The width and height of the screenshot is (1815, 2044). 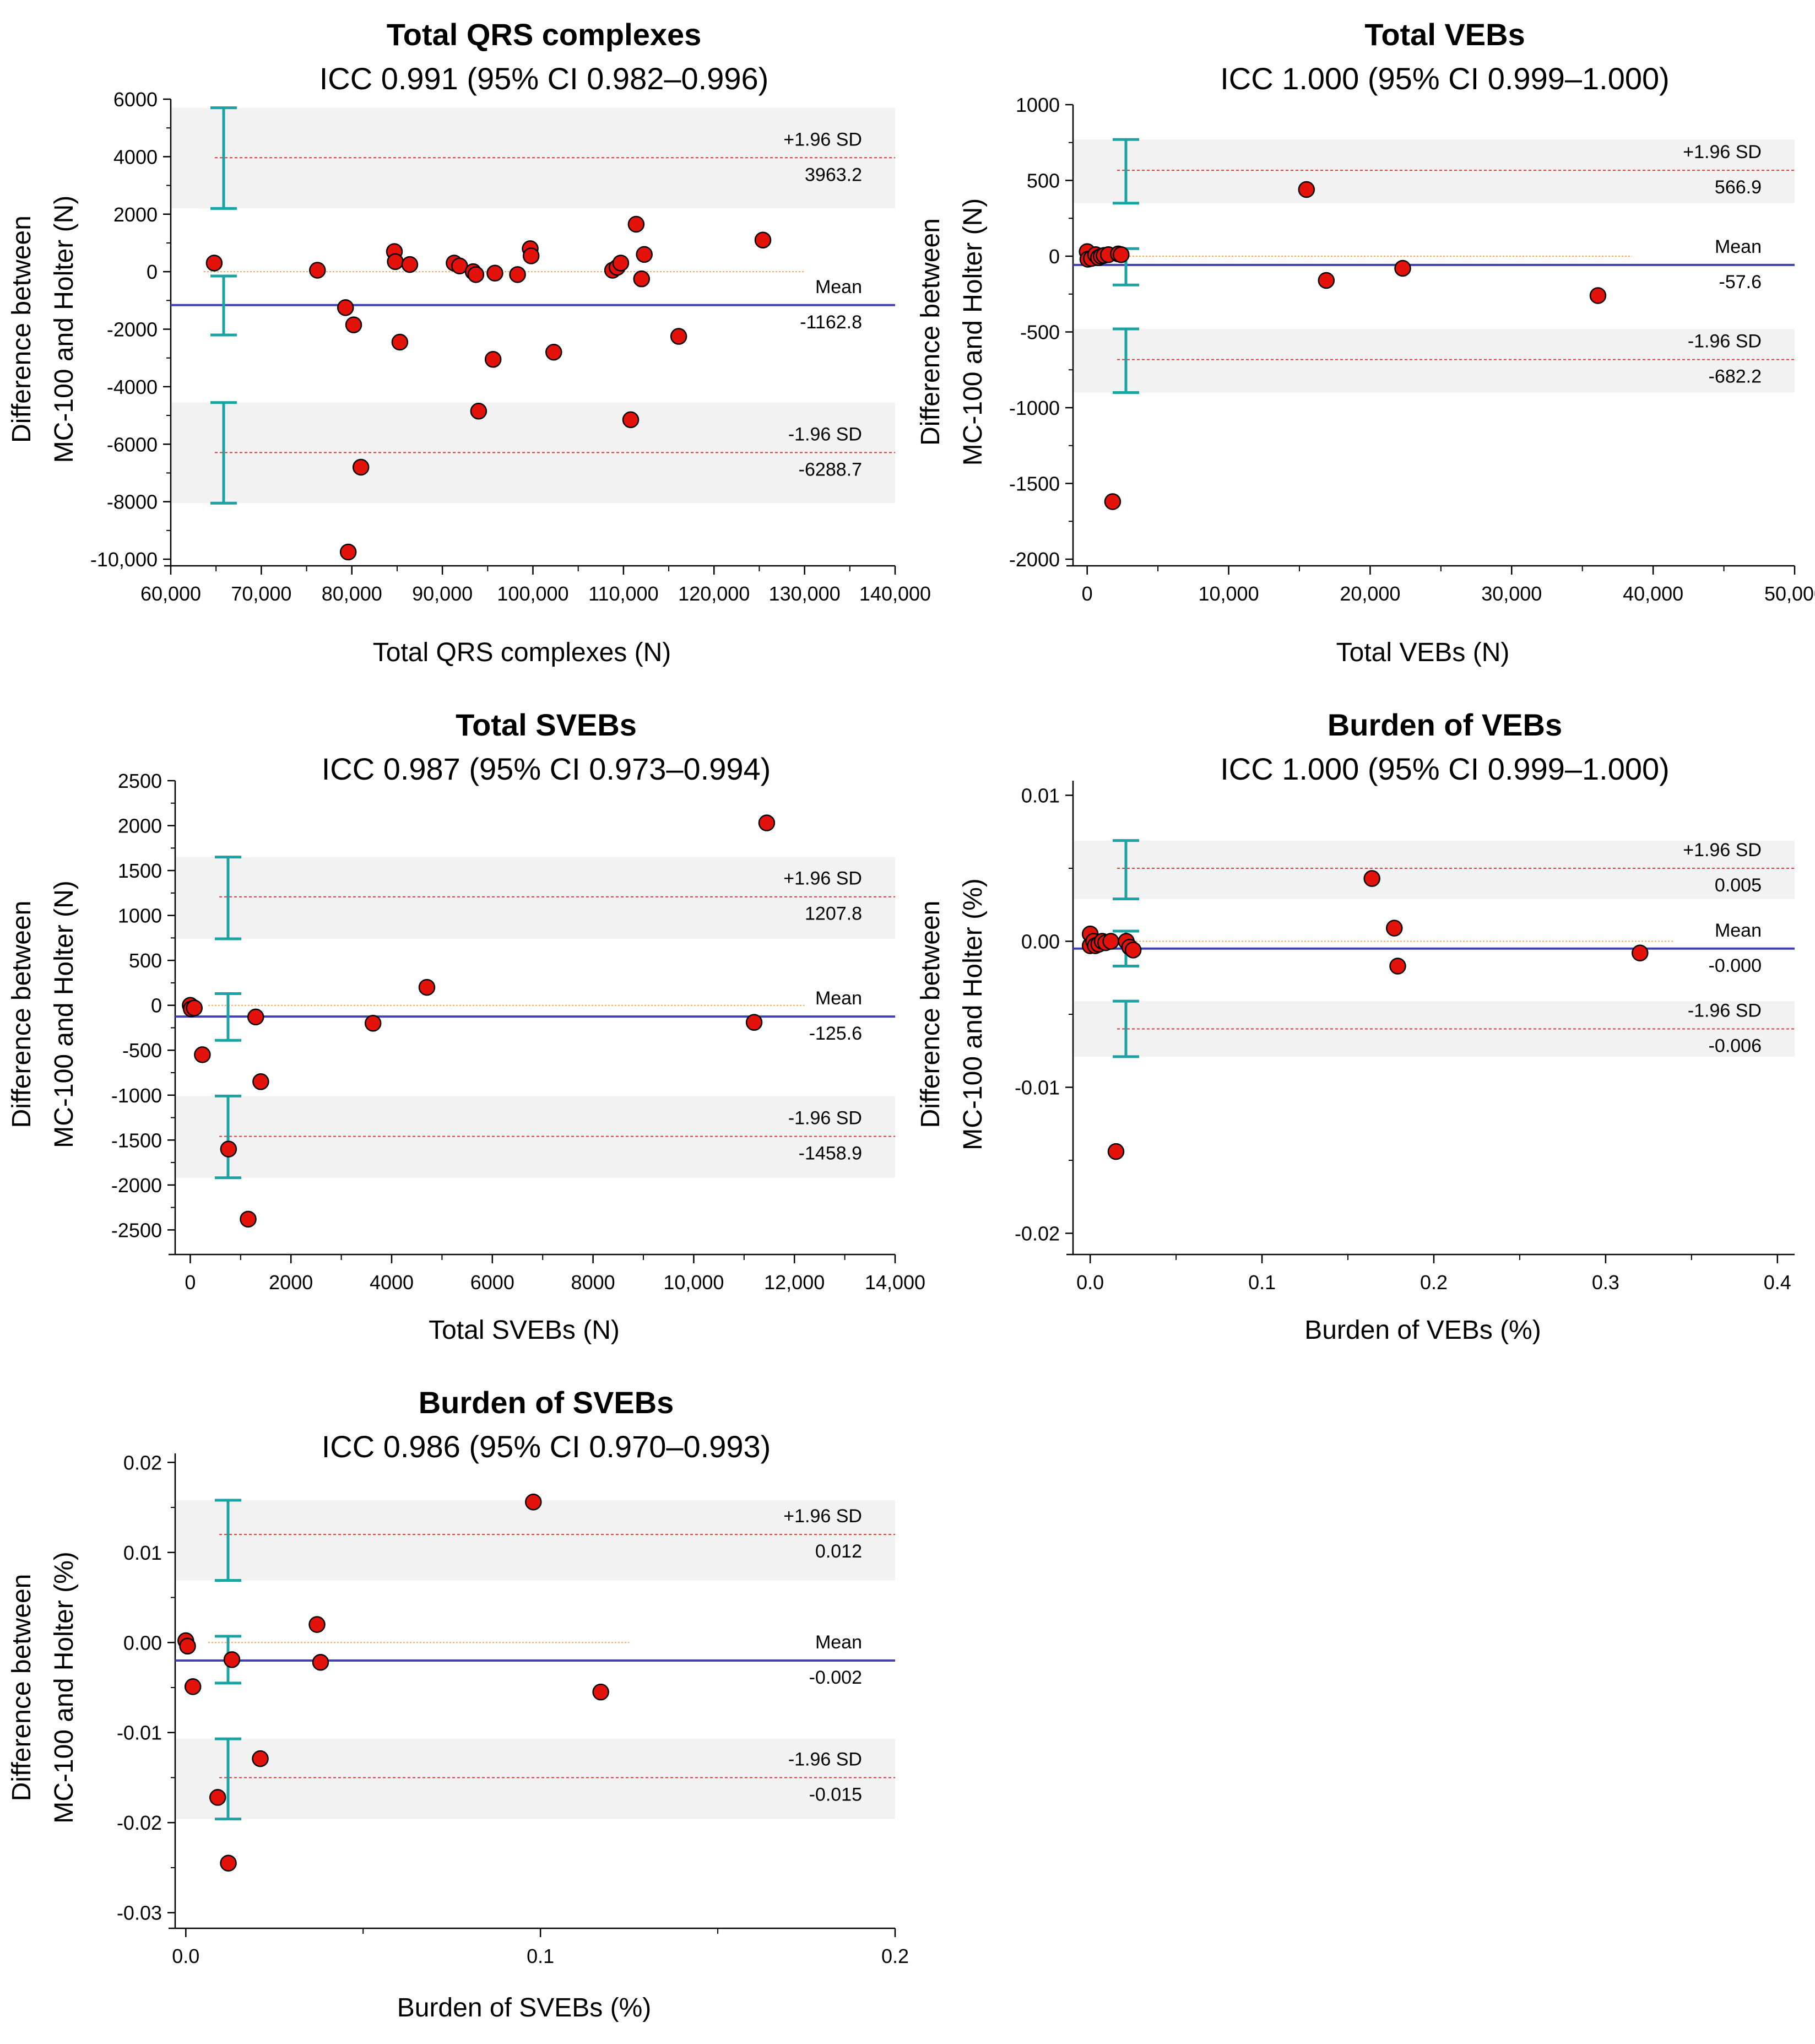 I want to click on y-tick-label: 2500, so click(x=140, y=781).